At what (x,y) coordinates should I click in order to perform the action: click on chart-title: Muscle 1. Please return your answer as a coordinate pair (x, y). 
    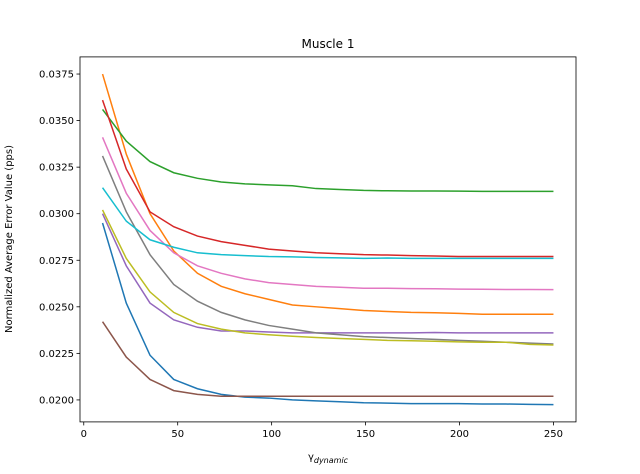
    Looking at the image, I should click on (328, 44).